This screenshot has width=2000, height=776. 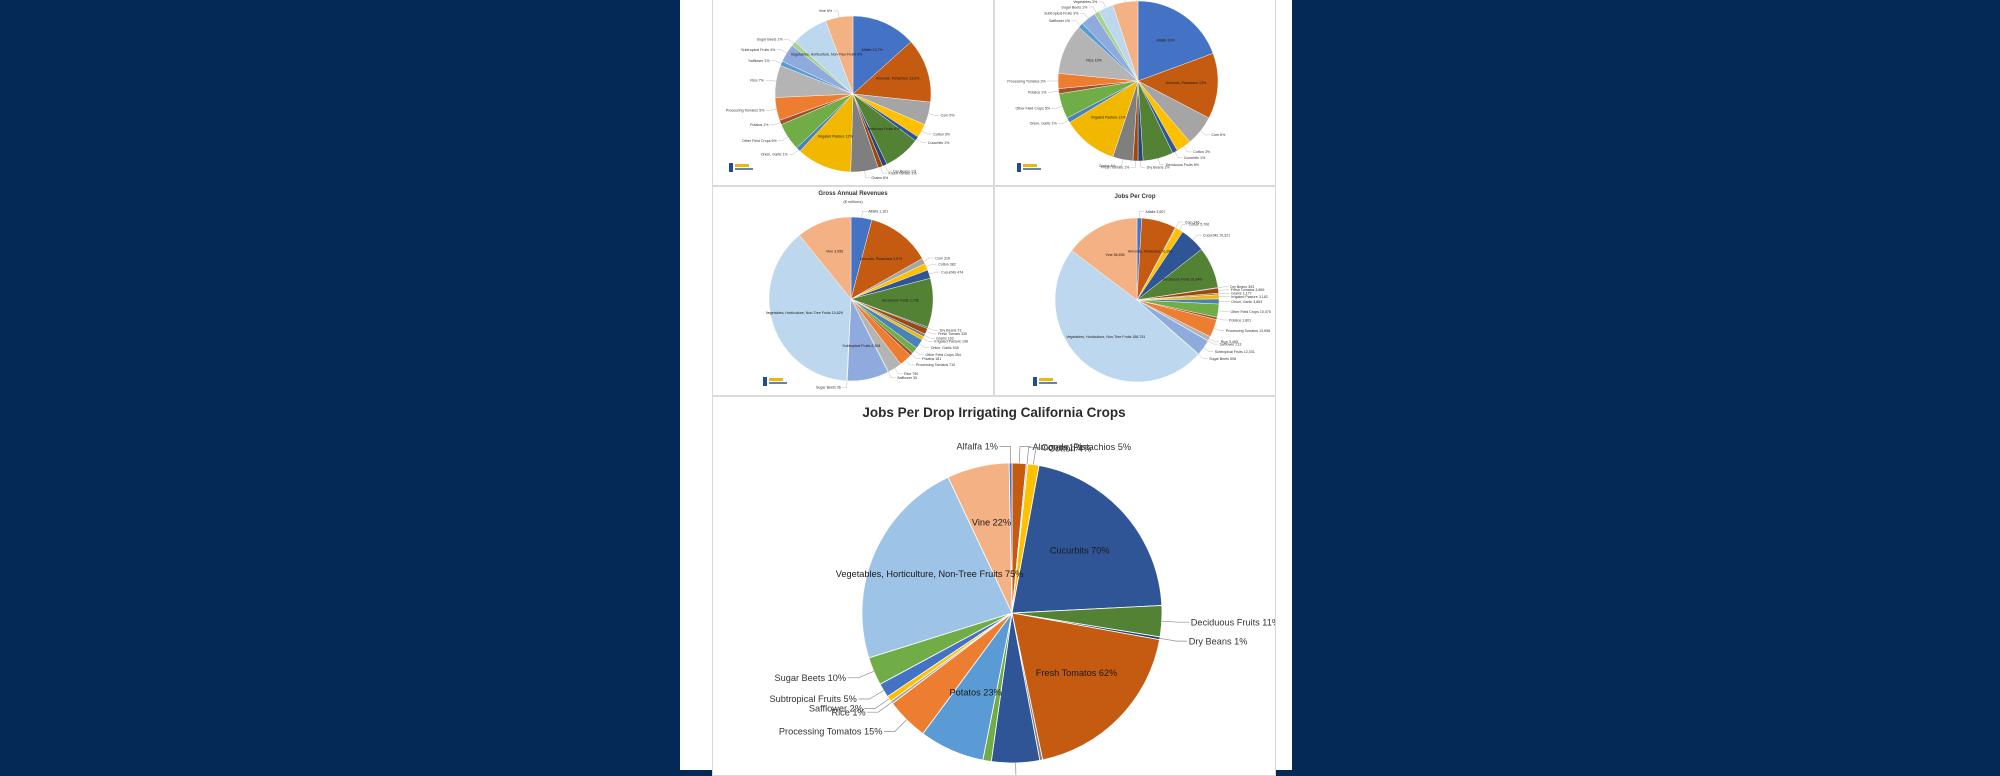 I want to click on slice-label: Processing Tomatos 13,658, so click(x=1248, y=331).